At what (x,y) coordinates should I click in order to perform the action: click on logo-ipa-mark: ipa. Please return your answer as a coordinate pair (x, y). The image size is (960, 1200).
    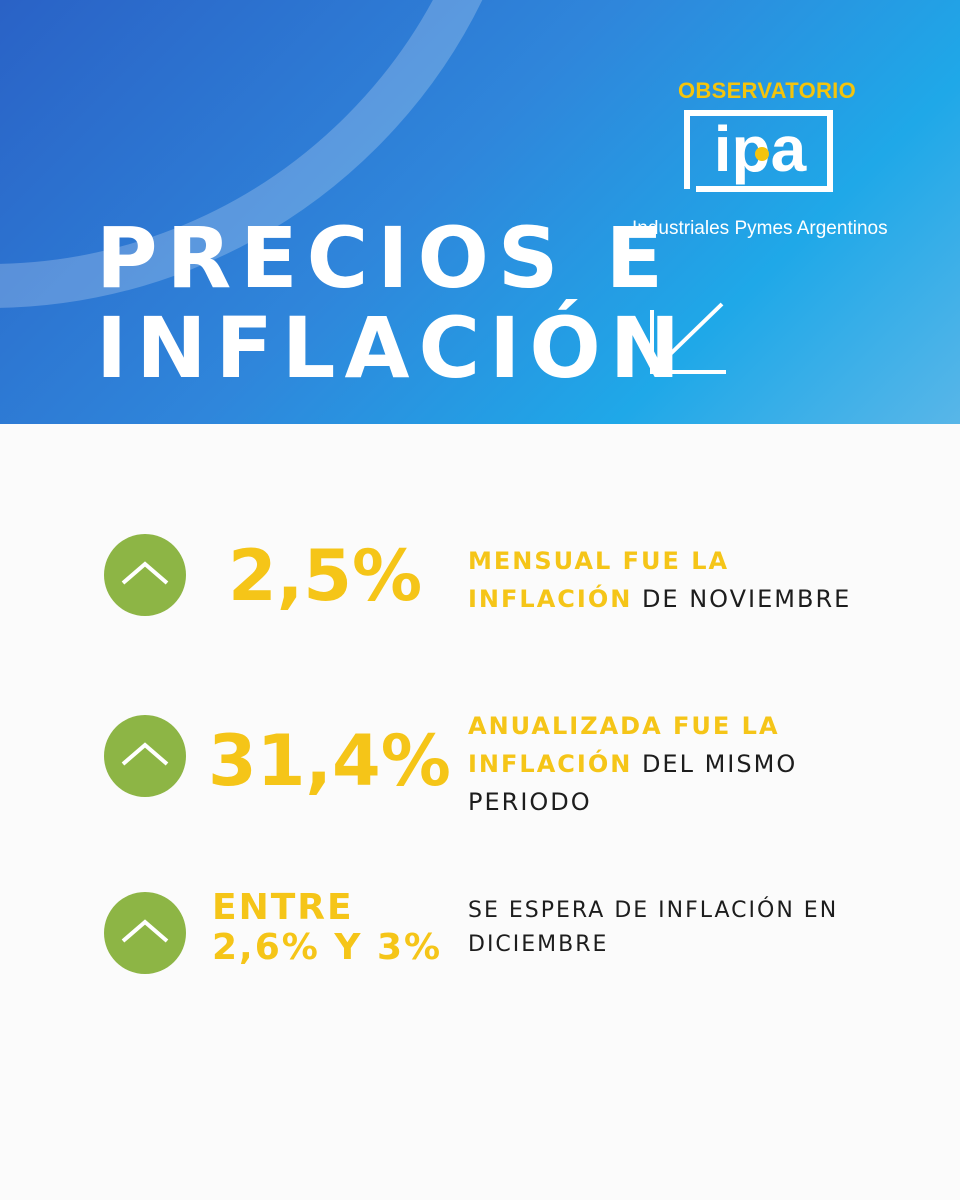
    Looking at the image, I should click on (758, 151).